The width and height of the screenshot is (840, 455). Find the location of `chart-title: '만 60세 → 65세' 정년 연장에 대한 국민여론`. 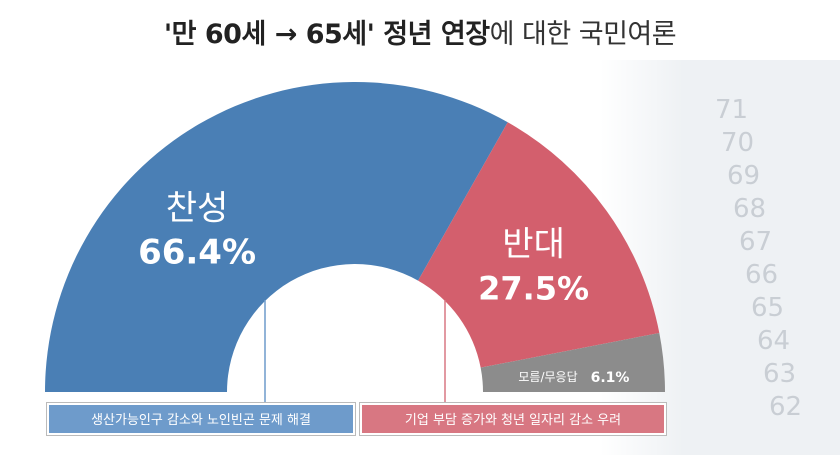

chart-title: '만 60세 → 65세' 정년 연장에 대한 국민여론 is located at coordinates (420, 31).